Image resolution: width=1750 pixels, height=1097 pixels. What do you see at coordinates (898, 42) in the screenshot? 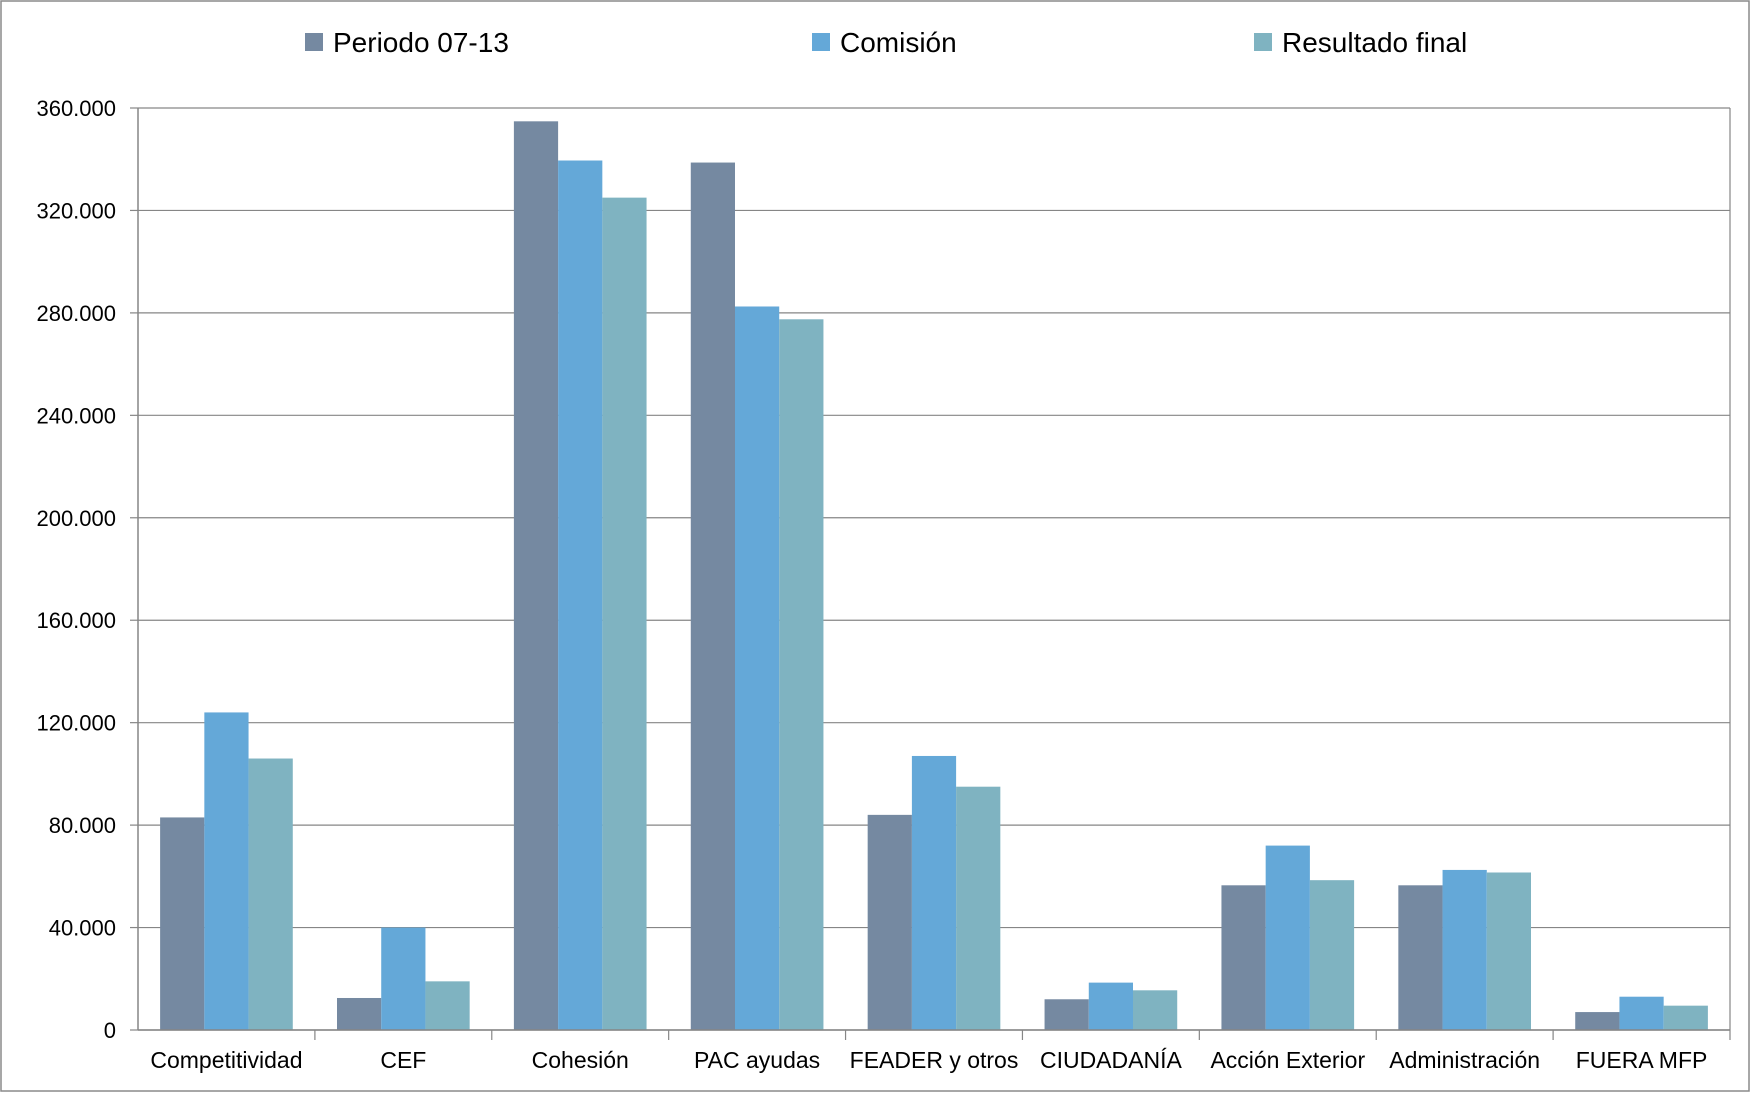
I see `legend-label-2: Comisión` at bounding box center [898, 42].